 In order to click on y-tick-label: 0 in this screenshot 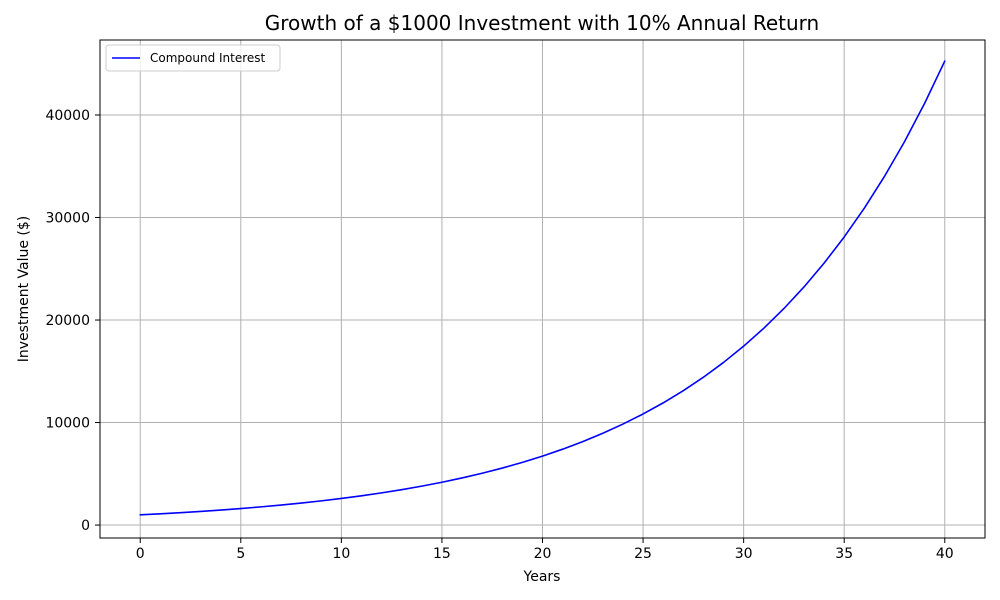, I will do `click(85, 526)`.